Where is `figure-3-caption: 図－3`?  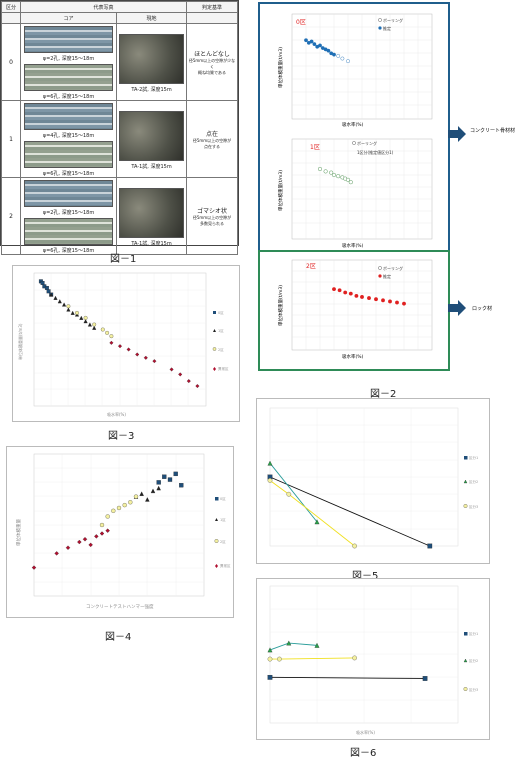 figure-3-caption: 図－3 is located at coordinates (121, 436).